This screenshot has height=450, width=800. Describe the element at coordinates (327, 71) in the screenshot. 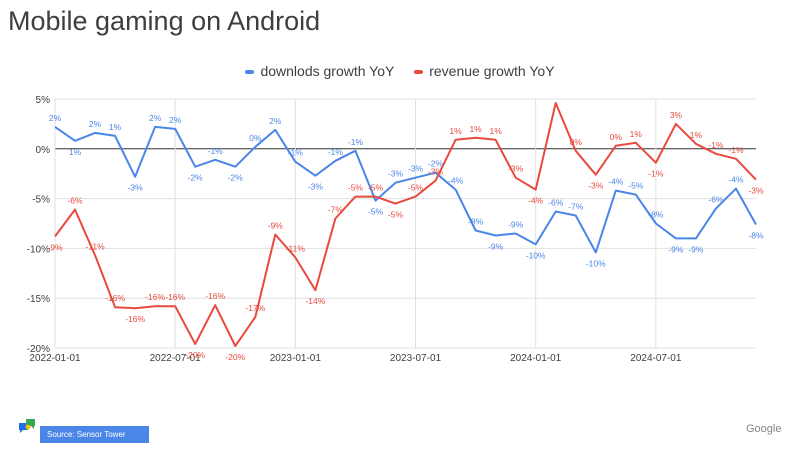

I see `legend-label-downloads: downlods growth YoY` at that location.